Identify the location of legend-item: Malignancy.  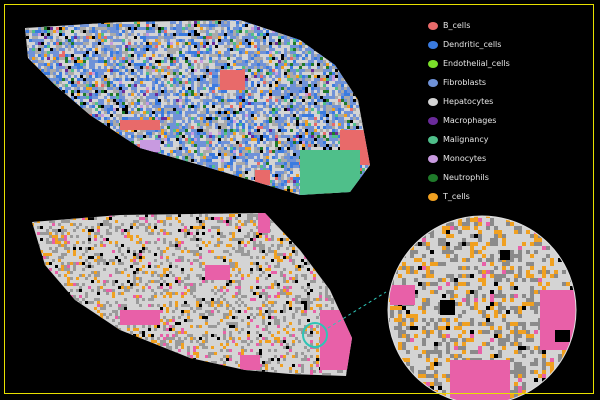
(469, 139).